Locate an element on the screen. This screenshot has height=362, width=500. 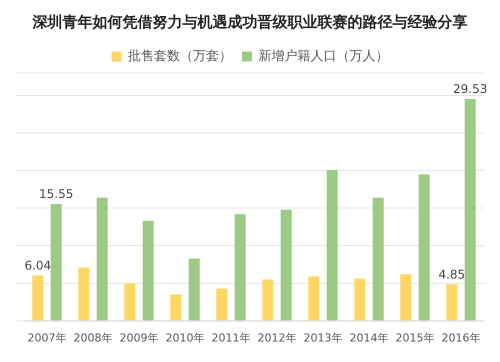
data-label: 4.85 is located at coordinates (452, 275).